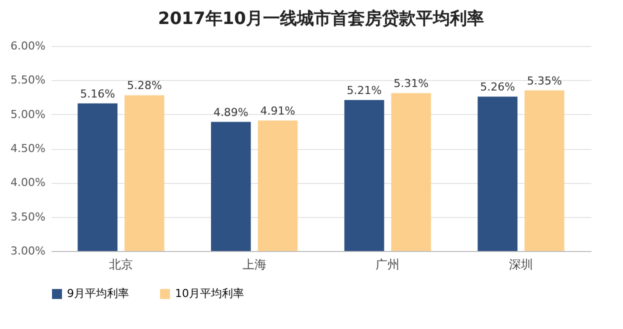  What do you see at coordinates (388, 265) in the screenshot?
I see `x-tick-label: 广州` at bounding box center [388, 265].